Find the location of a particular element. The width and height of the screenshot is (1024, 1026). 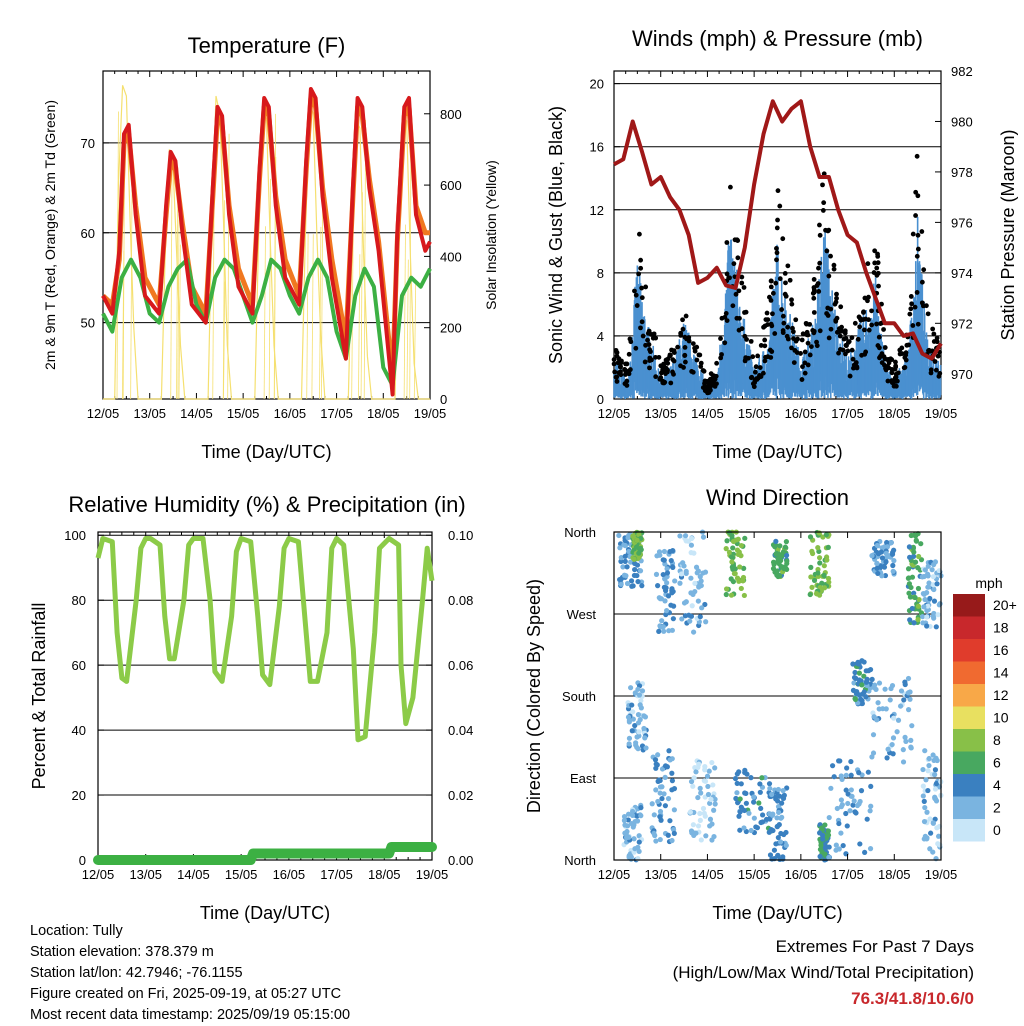

humidity-xtick-label: 19/05 is located at coordinates (432, 874).